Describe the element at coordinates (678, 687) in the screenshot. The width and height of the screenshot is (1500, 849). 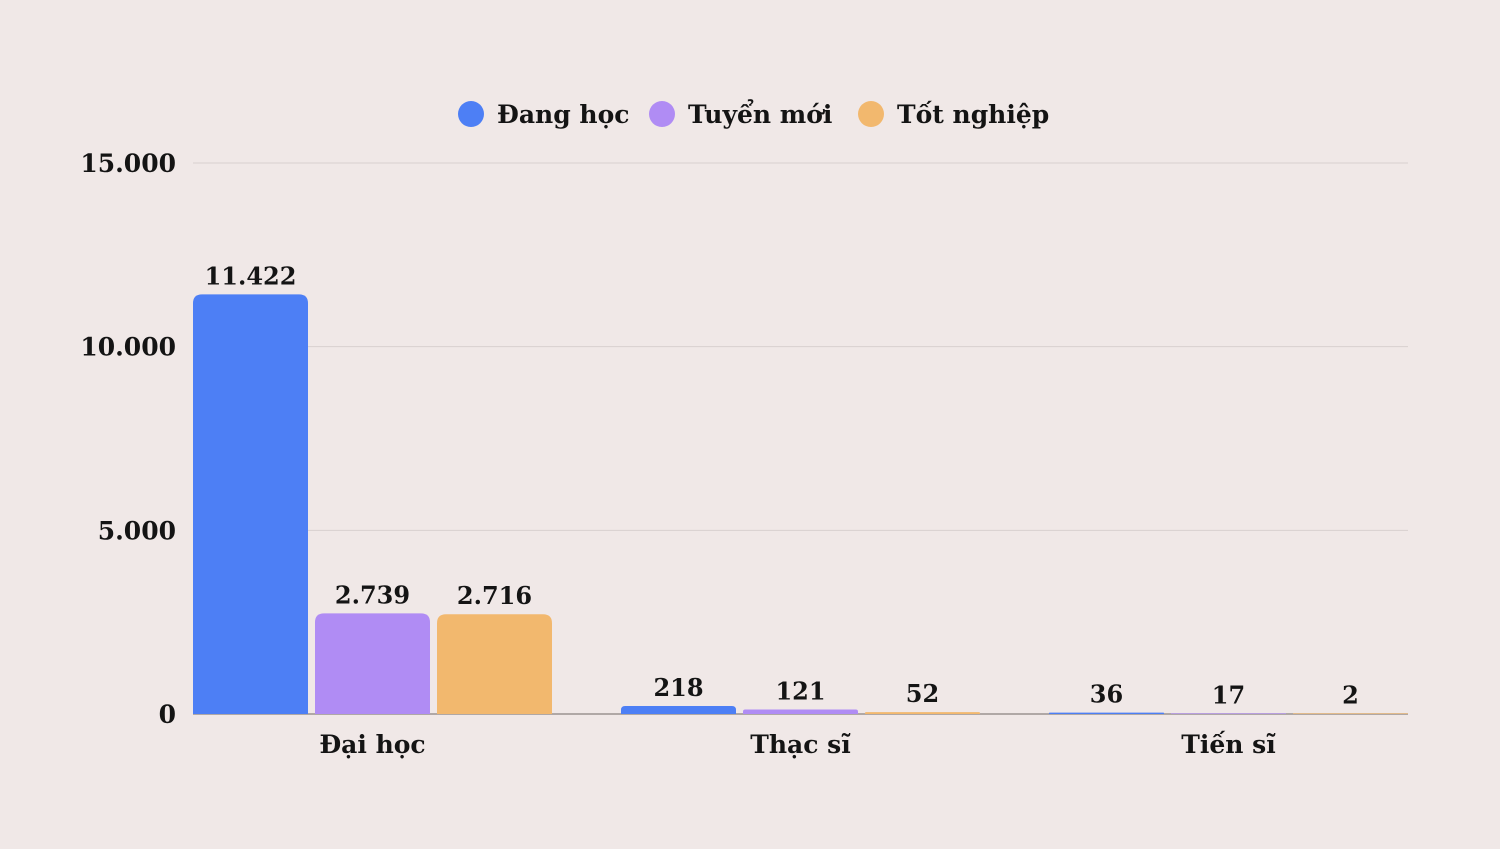
I see `data-label: 218` at that location.